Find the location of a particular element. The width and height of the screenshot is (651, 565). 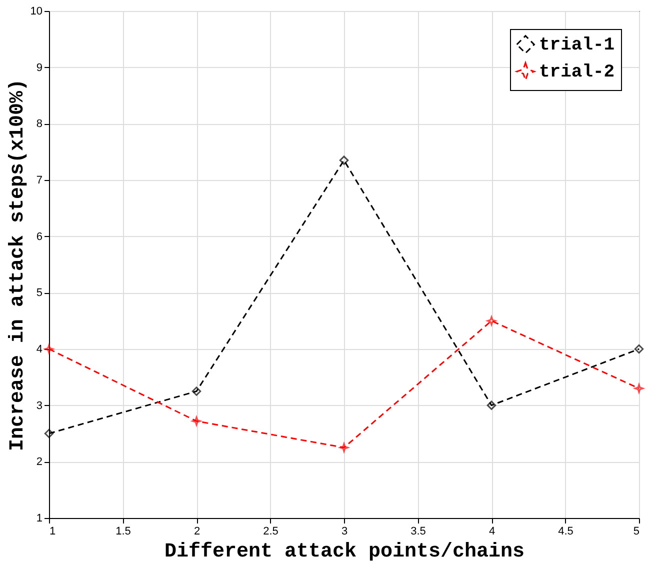

legend-label: trial-2 is located at coordinates (577, 72).